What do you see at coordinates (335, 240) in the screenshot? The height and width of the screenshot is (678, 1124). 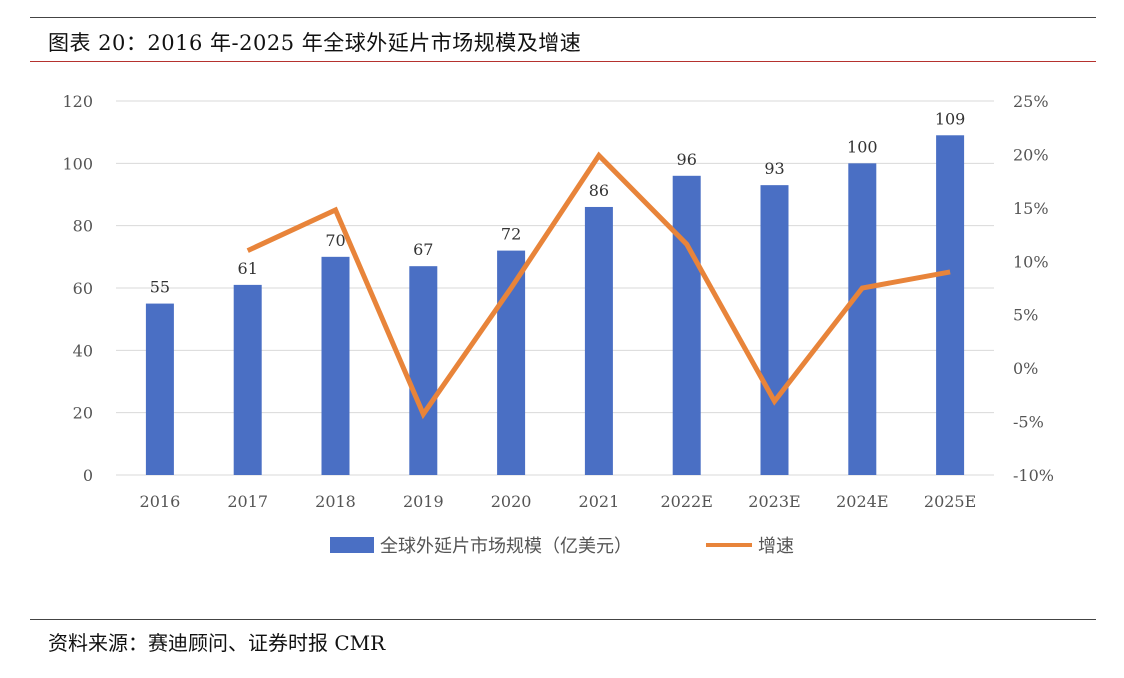 I see `bar-value-label: 70` at bounding box center [335, 240].